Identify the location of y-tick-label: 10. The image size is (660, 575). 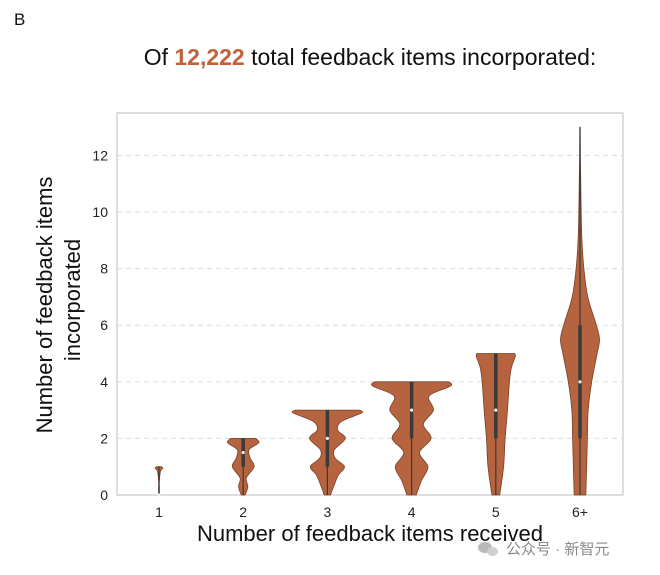
(100, 212).